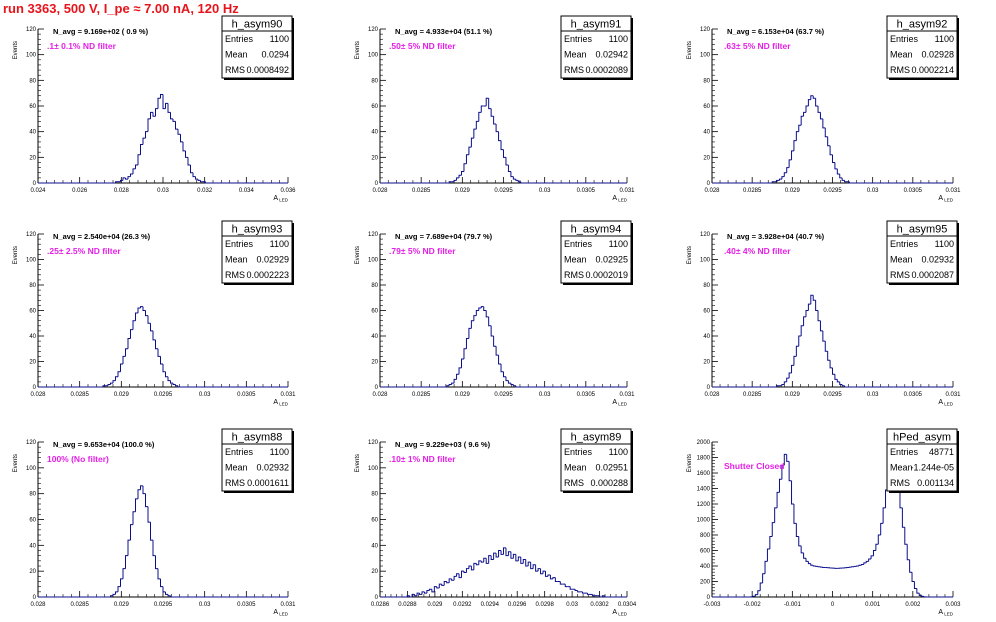 Image resolution: width=996 pixels, height=622 pixels. Describe the element at coordinates (609, 483) in the screenshot. I see `stats-value-rms: 0.000288` at that location.